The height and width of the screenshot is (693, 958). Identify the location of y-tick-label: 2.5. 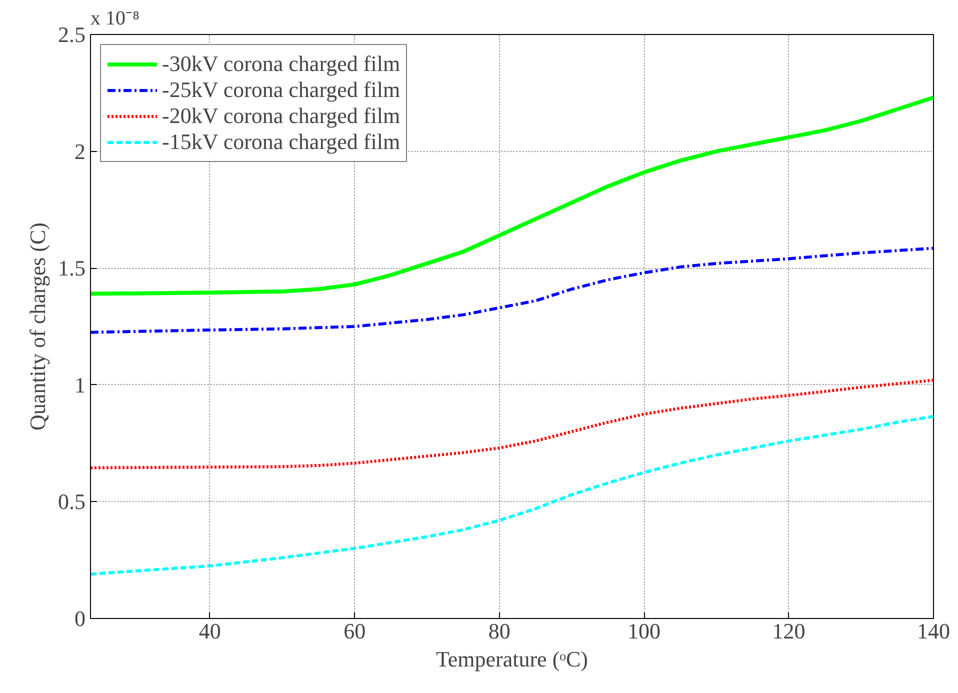
(72, 34).